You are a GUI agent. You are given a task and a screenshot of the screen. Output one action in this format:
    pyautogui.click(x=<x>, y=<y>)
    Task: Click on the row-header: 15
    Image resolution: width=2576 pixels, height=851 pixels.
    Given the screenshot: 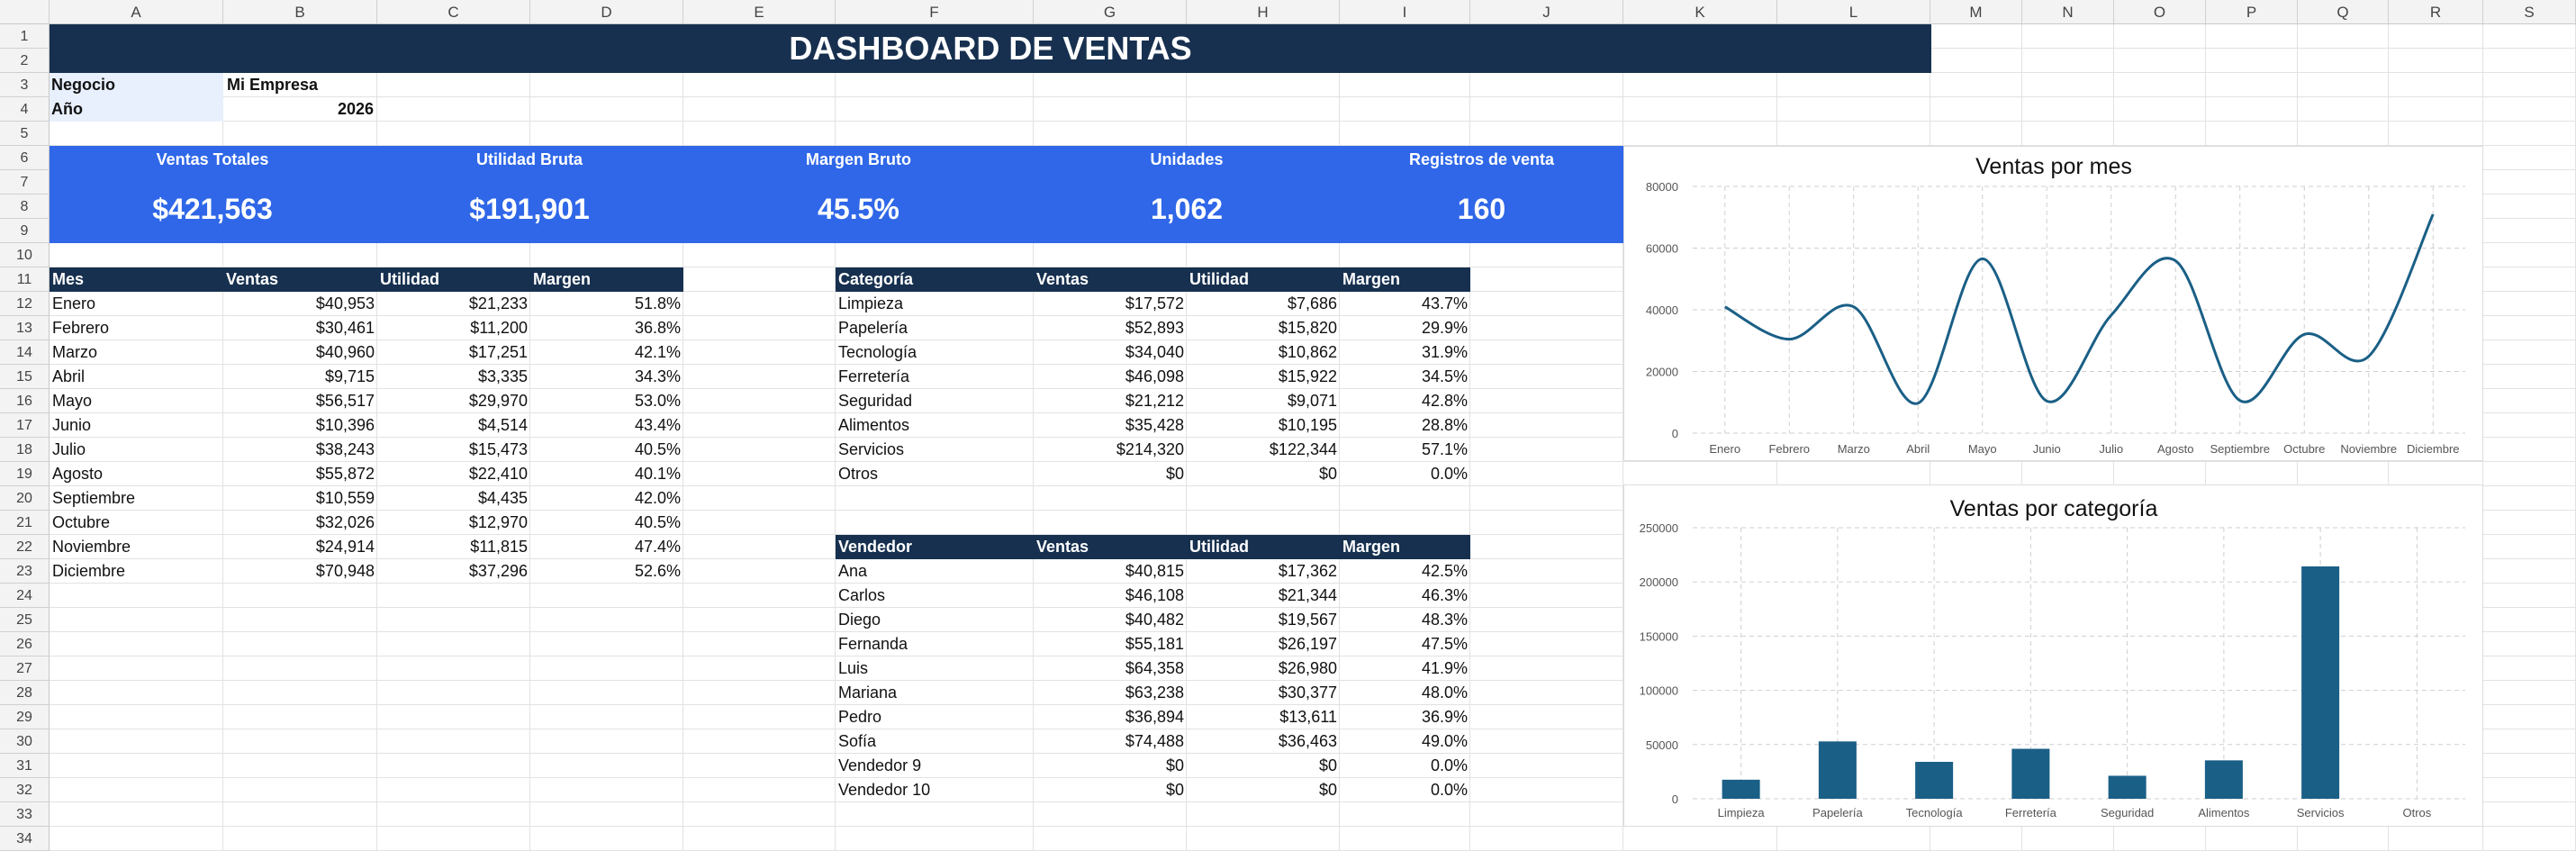 What is the action you would take?
    pyautogui.click(x=25, y=377)
    